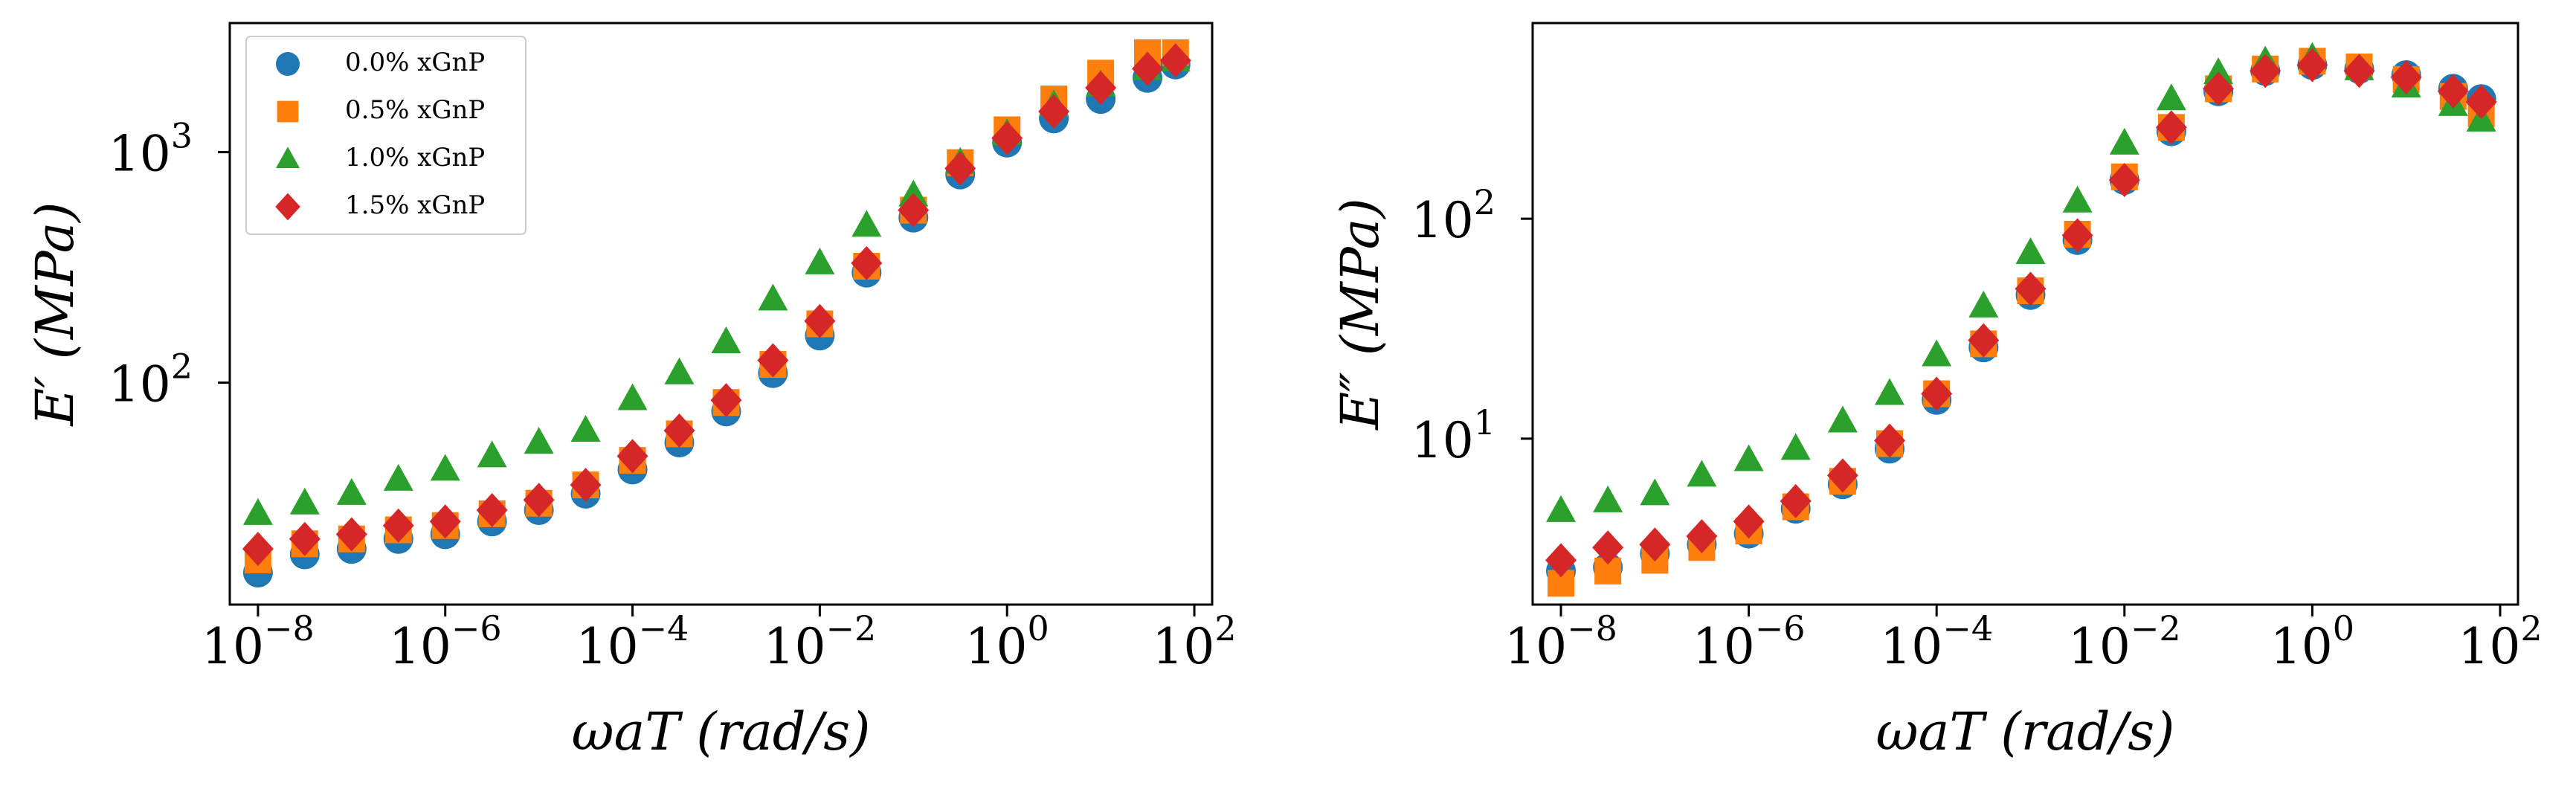 The width and height of the screenshot is (2576, 789). I want to click on legend-label: 0.5% xGnP, so click(415, 110).